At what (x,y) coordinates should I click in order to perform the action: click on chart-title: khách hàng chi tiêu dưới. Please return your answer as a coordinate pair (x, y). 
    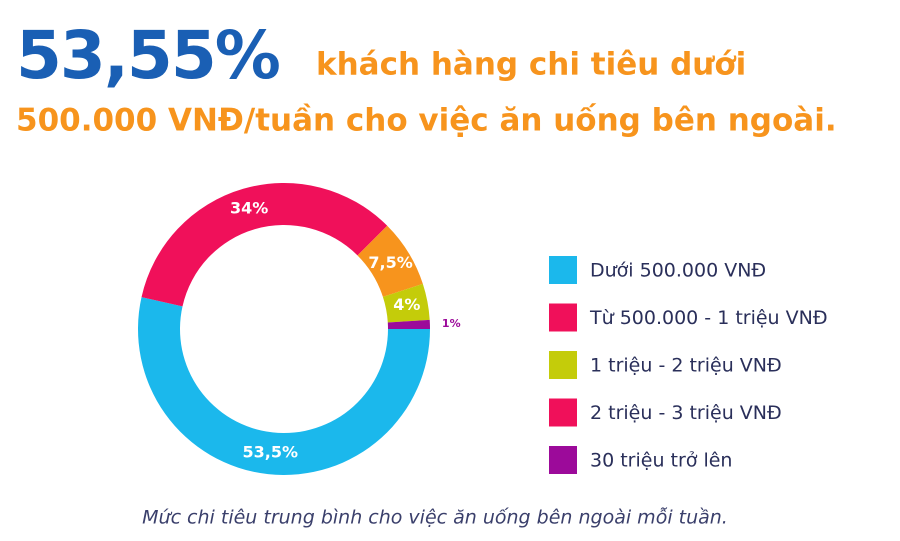
    Looking at the image, I should click on (531, 65).